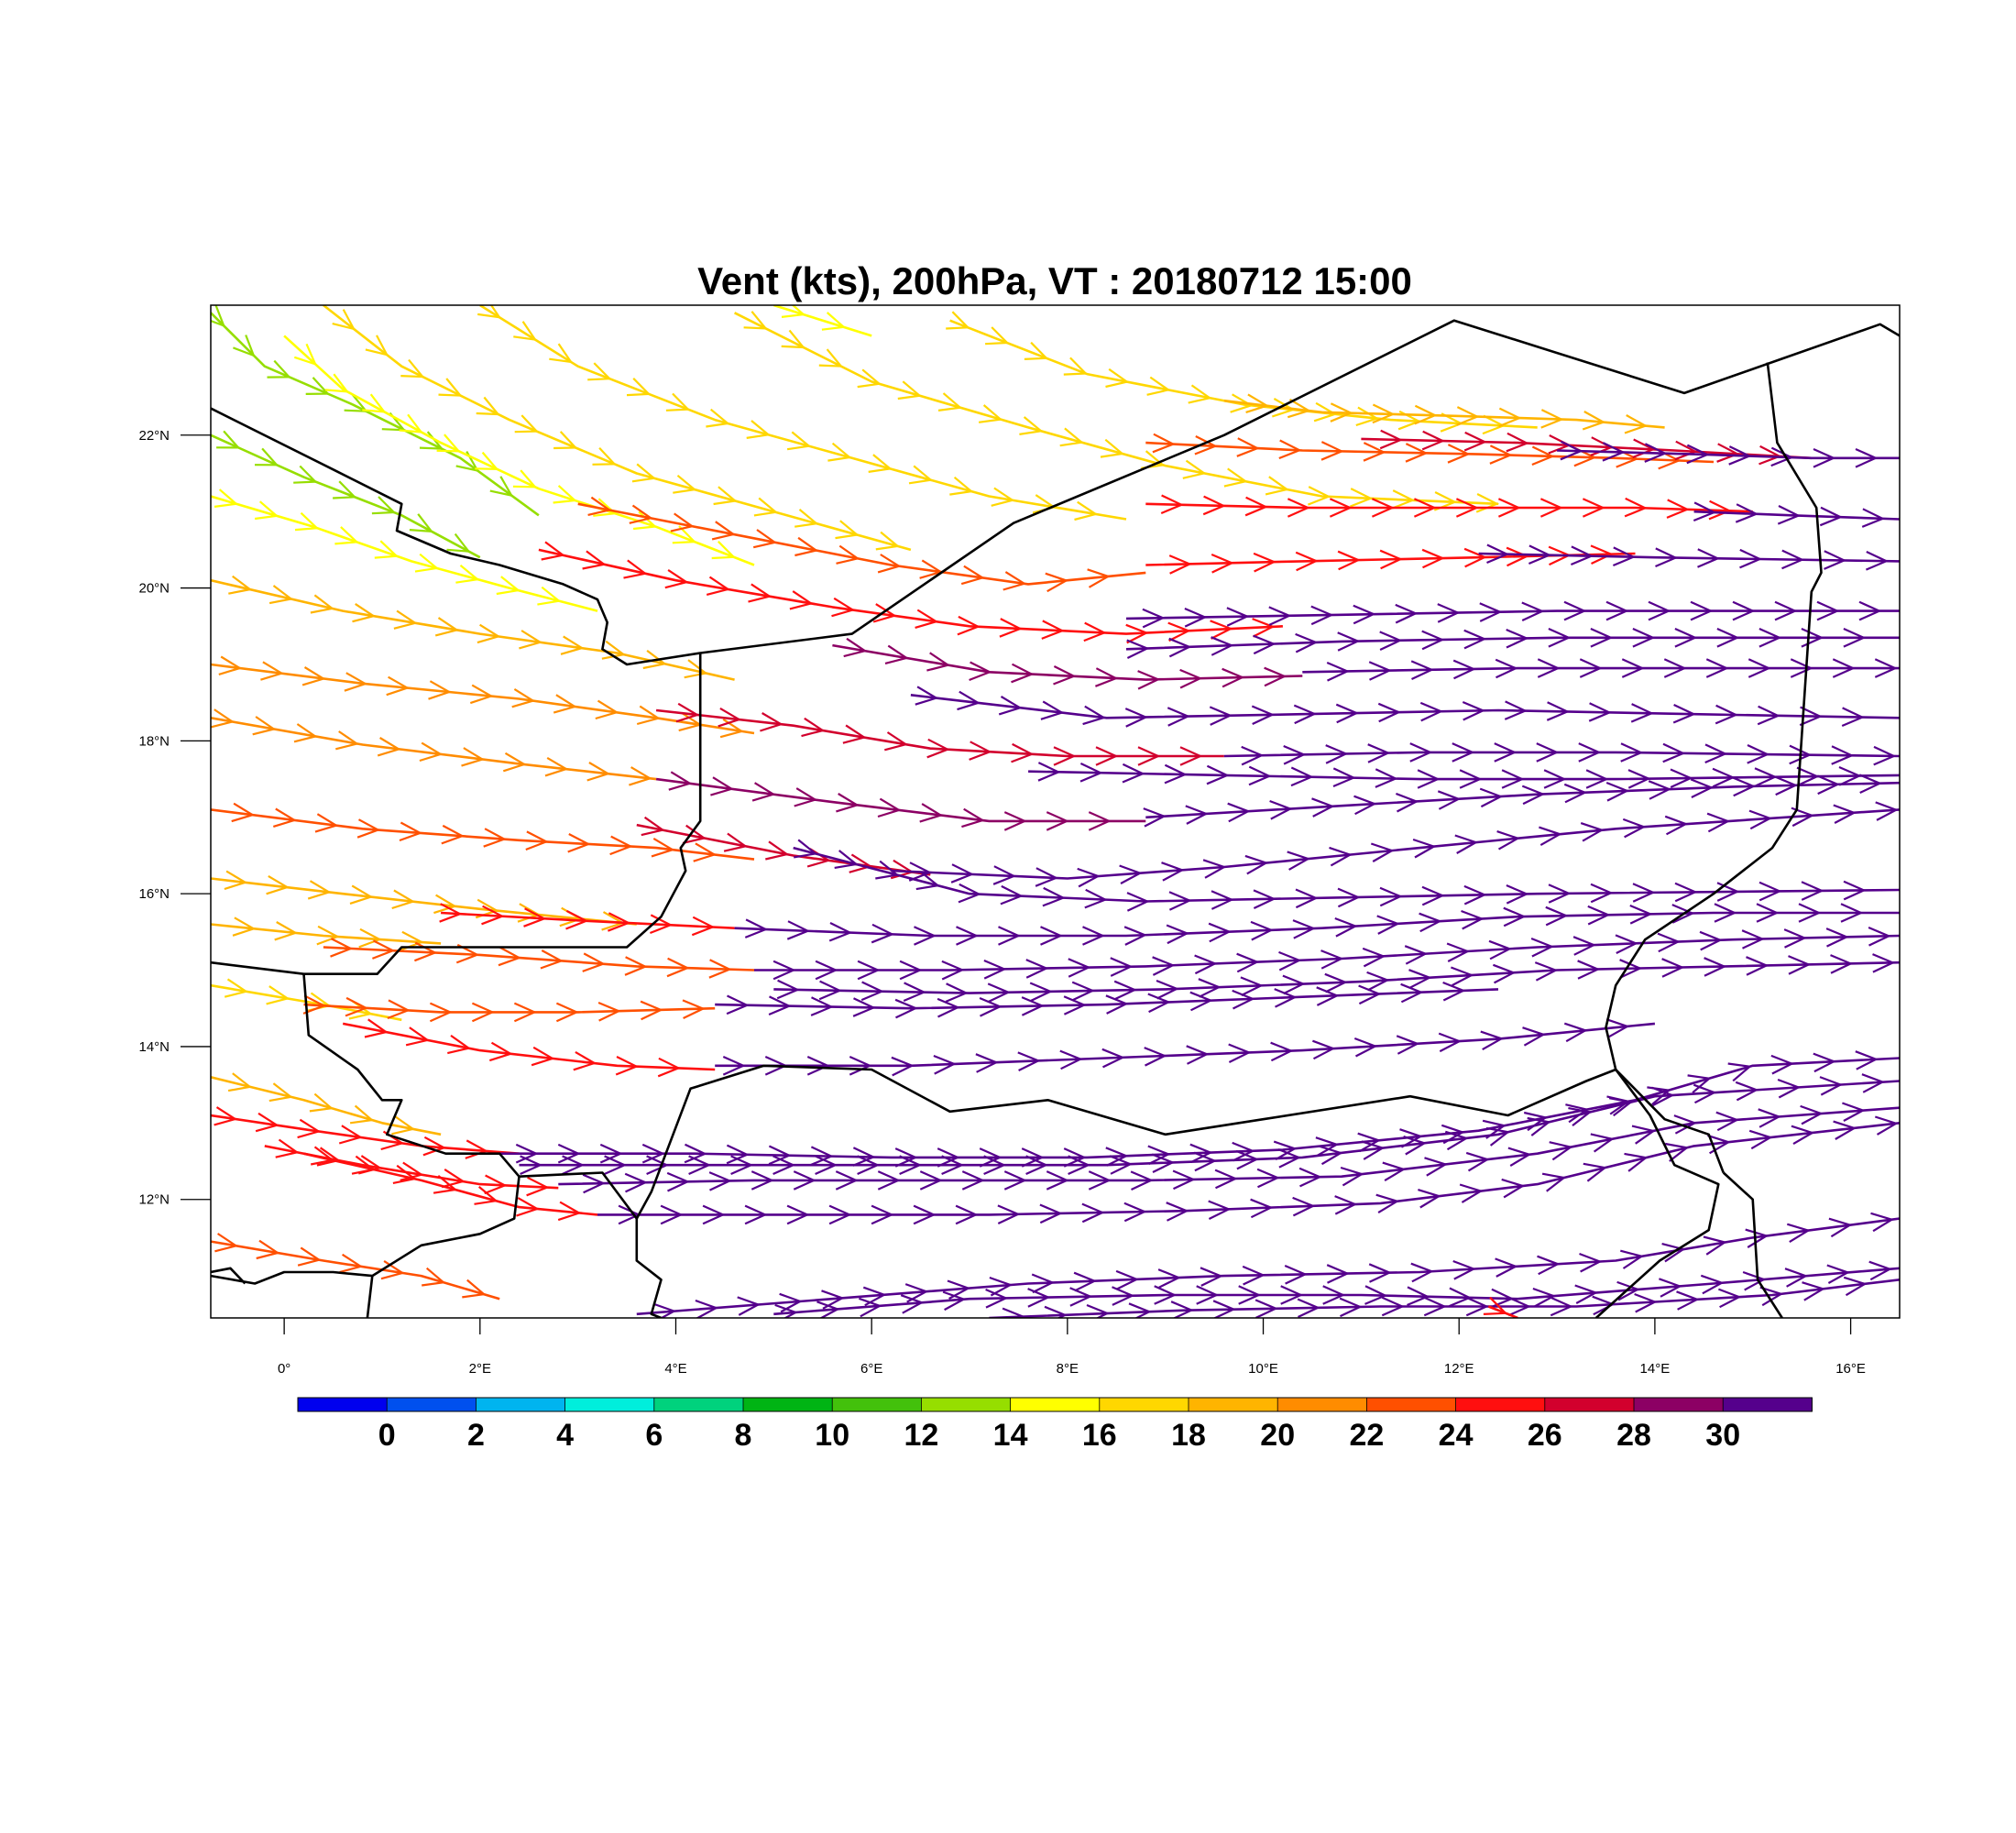  I want to click on latitude-tick-label: 14°N, so click(154, 1047).